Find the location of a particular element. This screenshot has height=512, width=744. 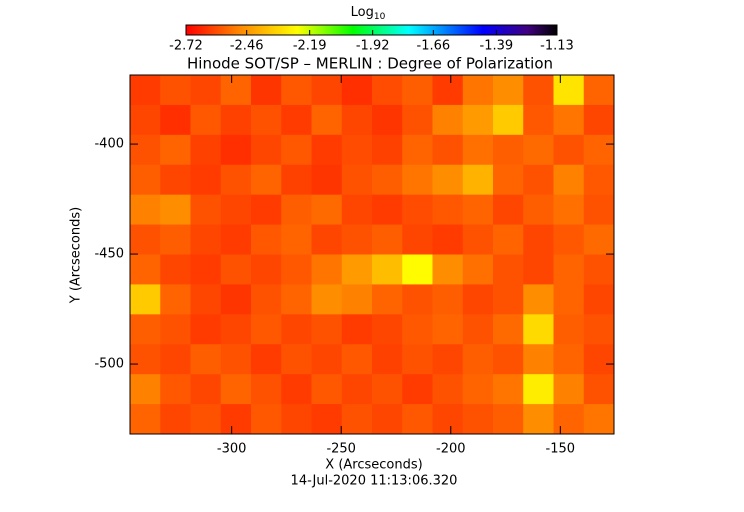

colorbar-tick-label: -1.66 is located at coordinates (434, 46).